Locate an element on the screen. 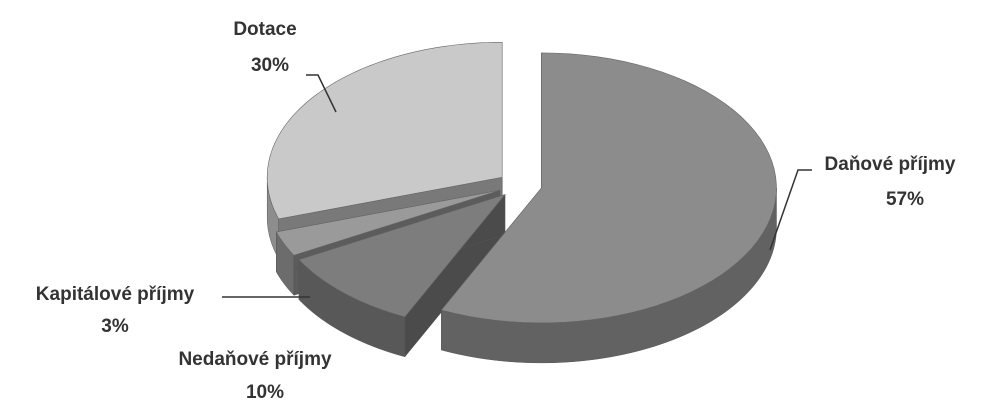 This screenshot has width=994, height=402. slice-value: 57% is located at coordinates (905, 199).